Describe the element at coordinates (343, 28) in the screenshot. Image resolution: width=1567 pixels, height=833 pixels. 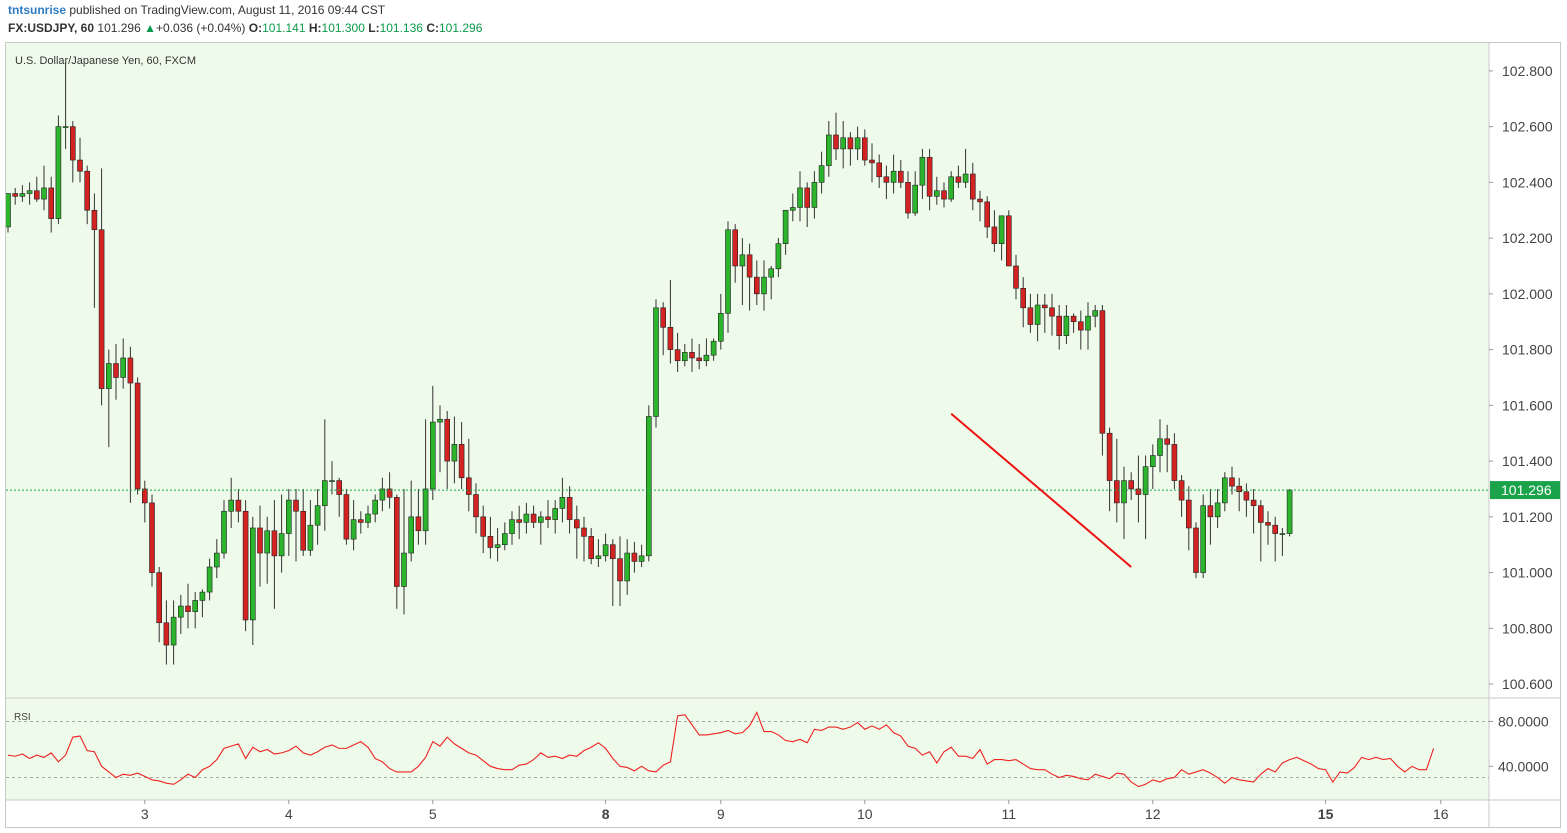
I see `high-value: 101.300` at that location.